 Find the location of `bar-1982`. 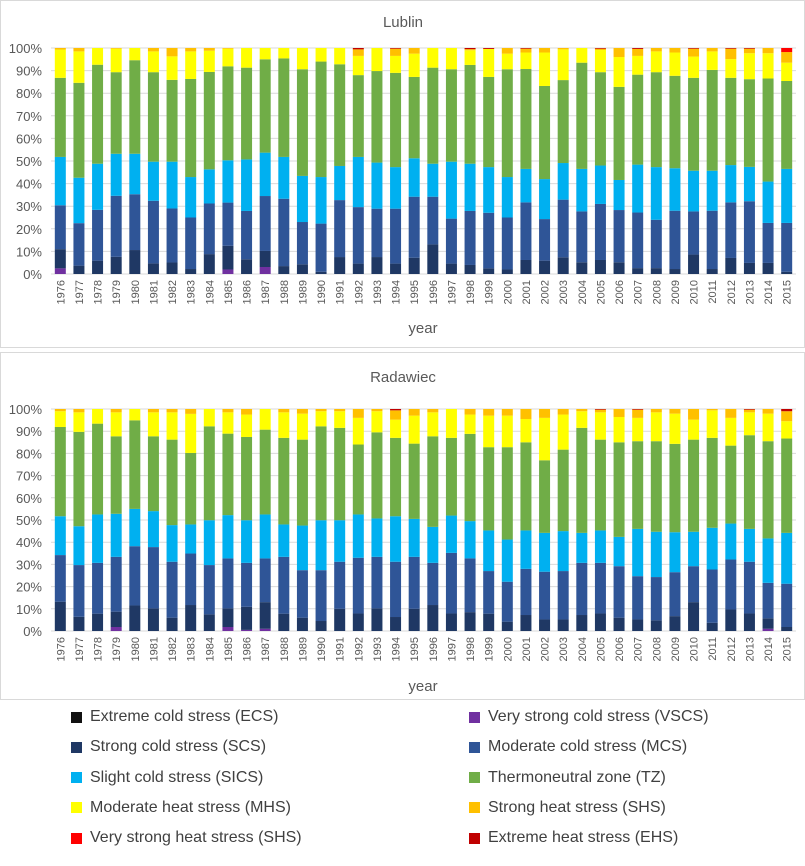

bar-1982 is located at coordinates (172, 520).